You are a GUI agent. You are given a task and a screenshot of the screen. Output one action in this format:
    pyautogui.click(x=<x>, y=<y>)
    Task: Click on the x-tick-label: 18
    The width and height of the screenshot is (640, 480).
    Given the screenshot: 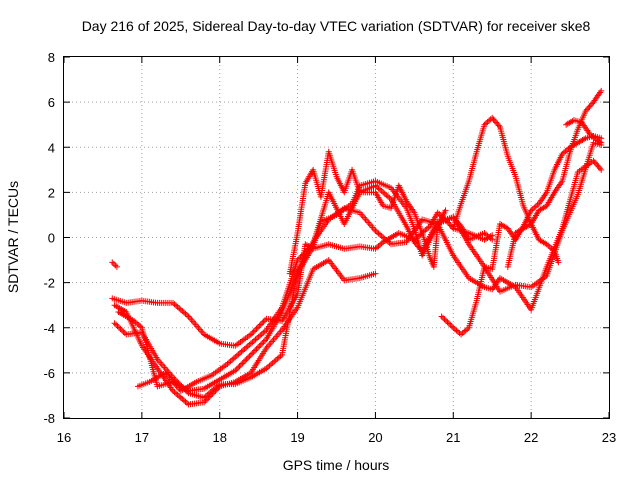 What is the action you would take?
    pyautogui.click(x=219, y=437)
    